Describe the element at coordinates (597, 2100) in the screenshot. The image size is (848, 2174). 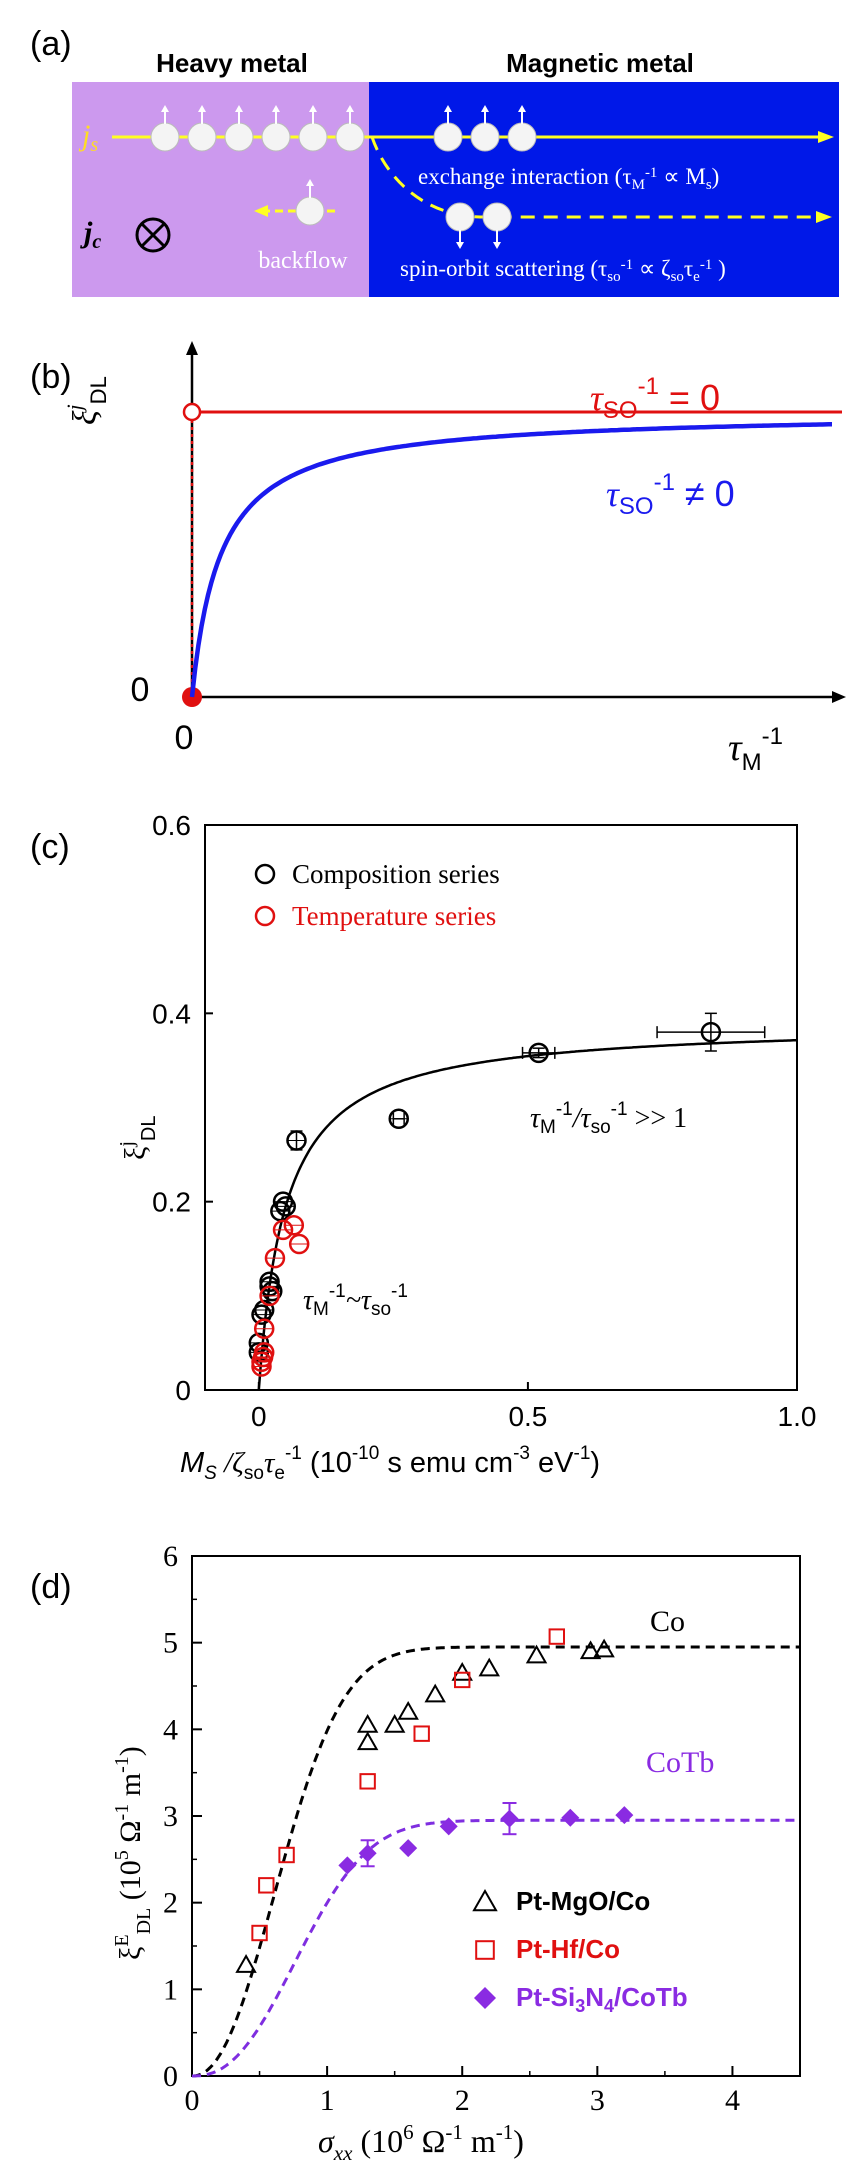
I see `x-tick-label: 3` at that location.